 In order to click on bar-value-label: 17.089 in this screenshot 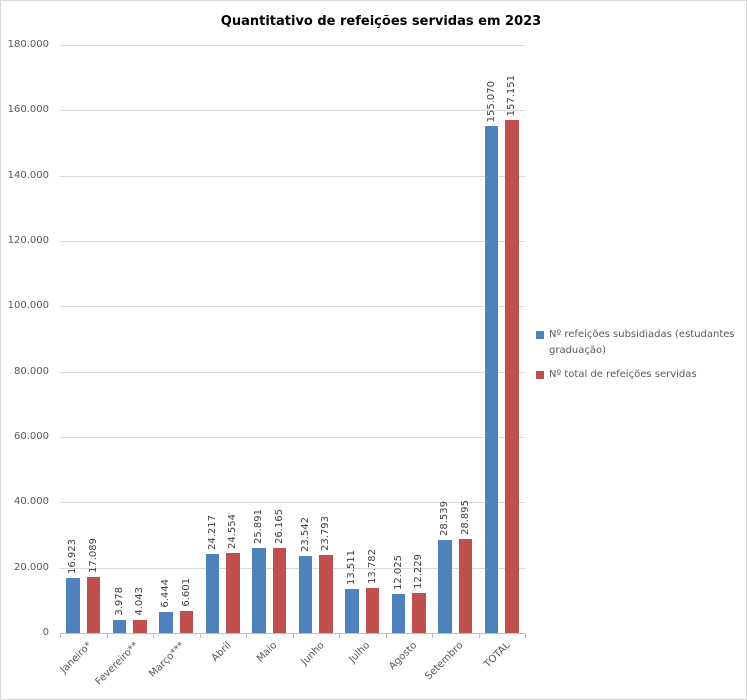, I will do `click(93, 555)`.